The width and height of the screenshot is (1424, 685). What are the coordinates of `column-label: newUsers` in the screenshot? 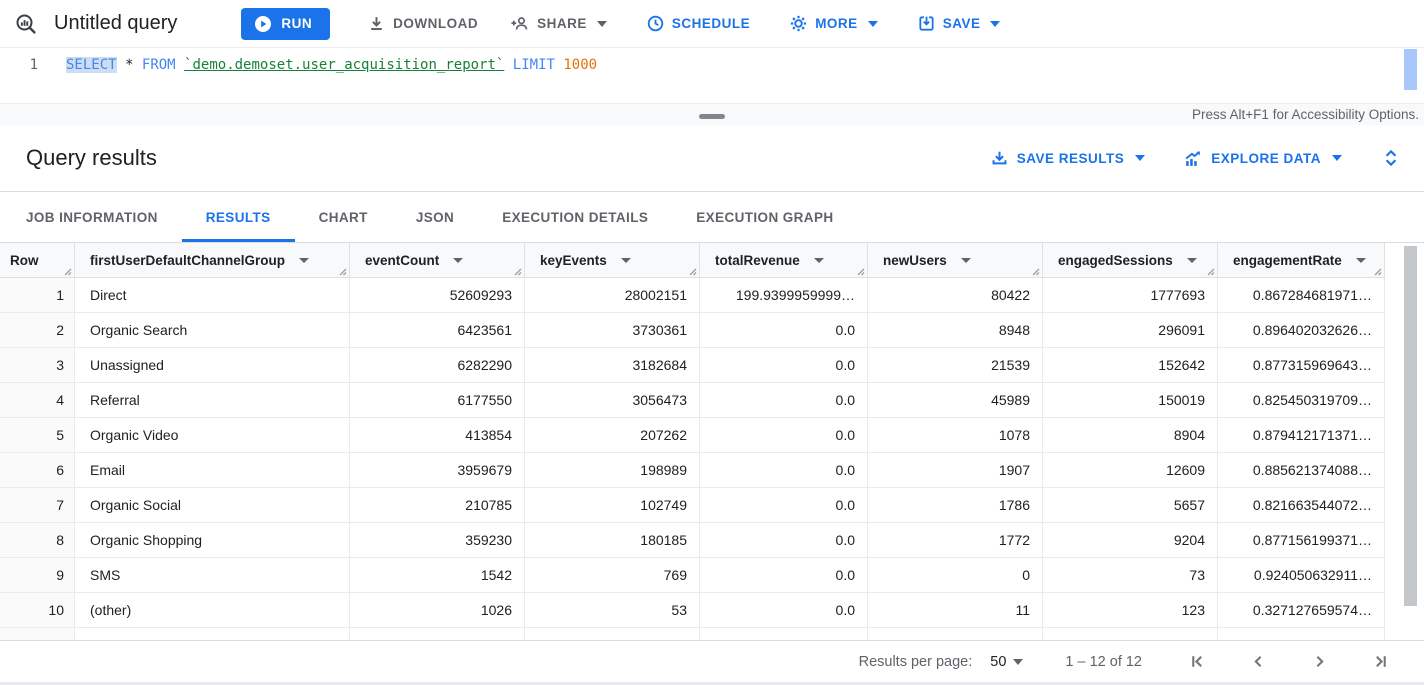 It's located at (915, 260).